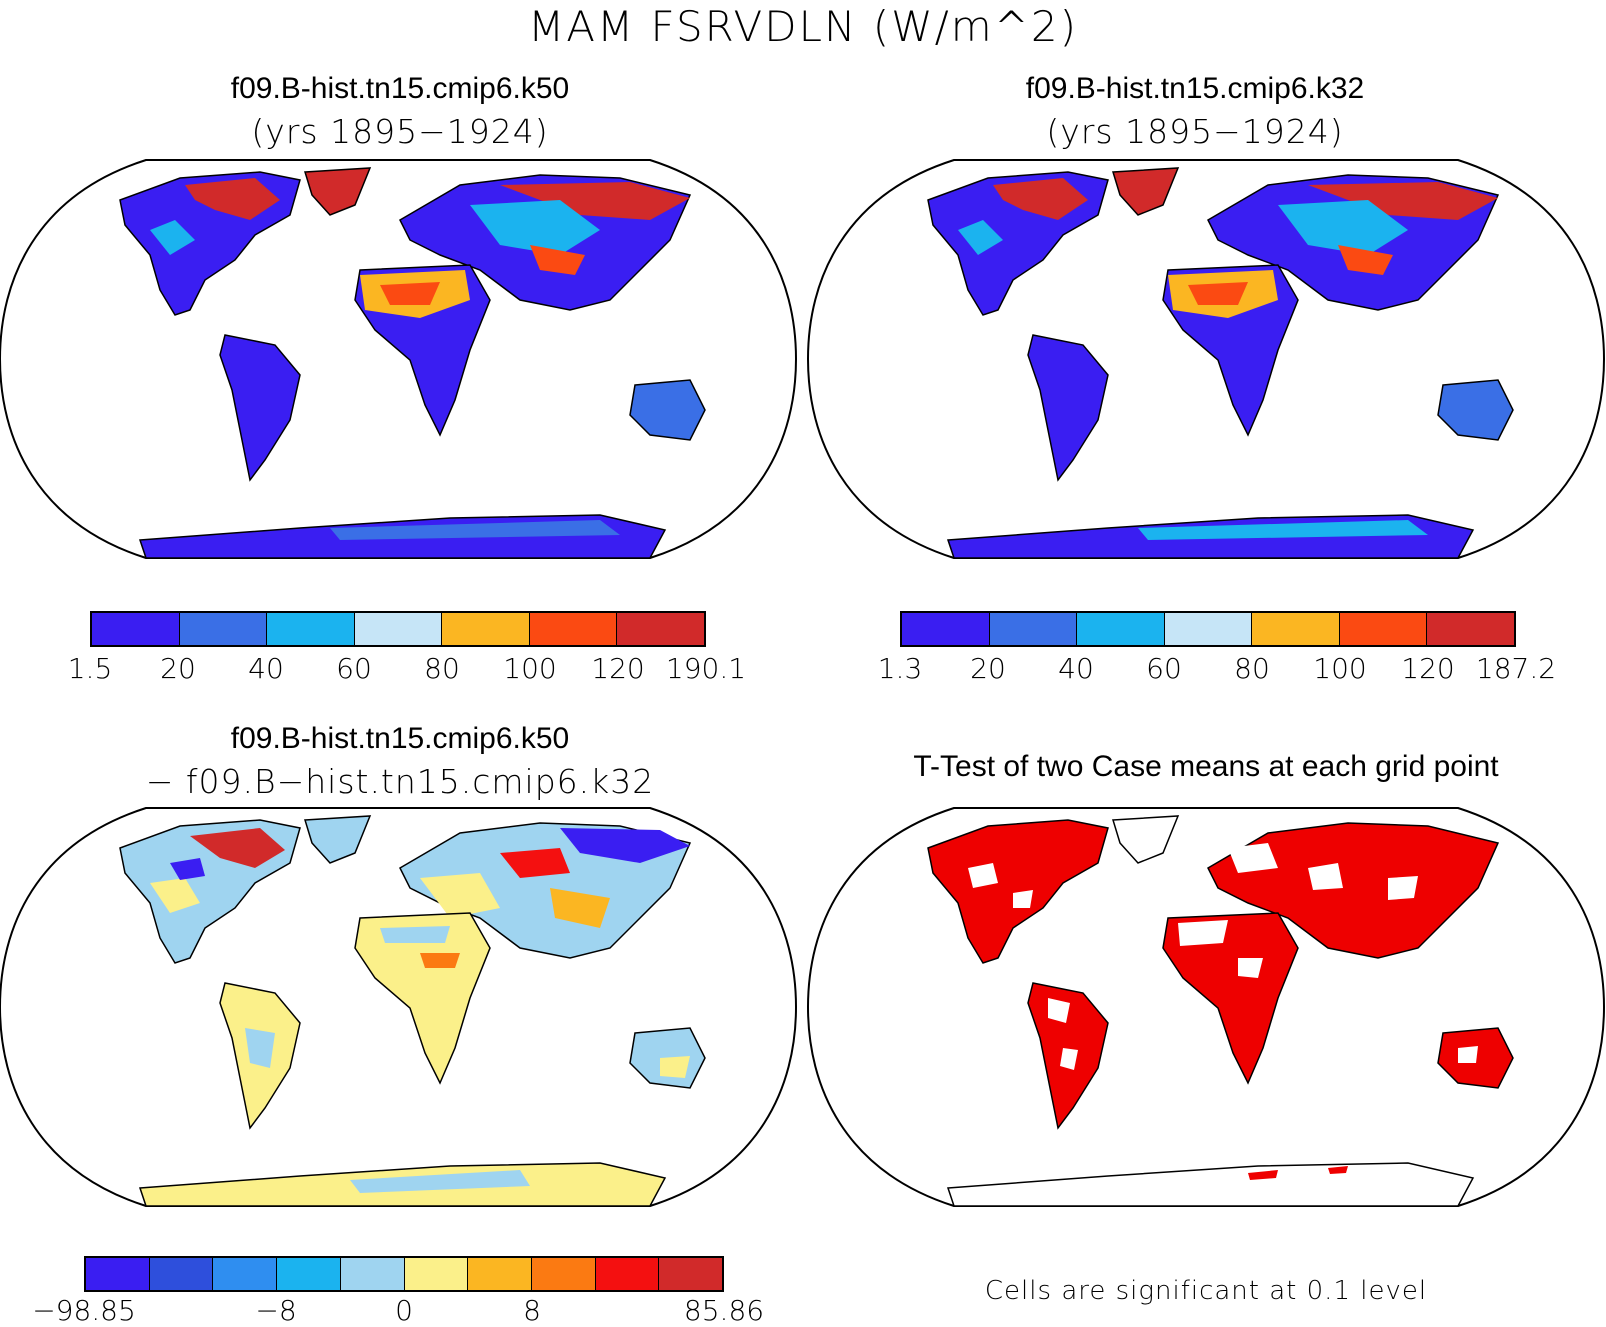 The height and width of the screenshot is (1327, 1606). What do you see at coordinates (84, 1310) in the screenshot?
I see `diff-colorbar-label: −98.85` at bounding box center [84, 1310].